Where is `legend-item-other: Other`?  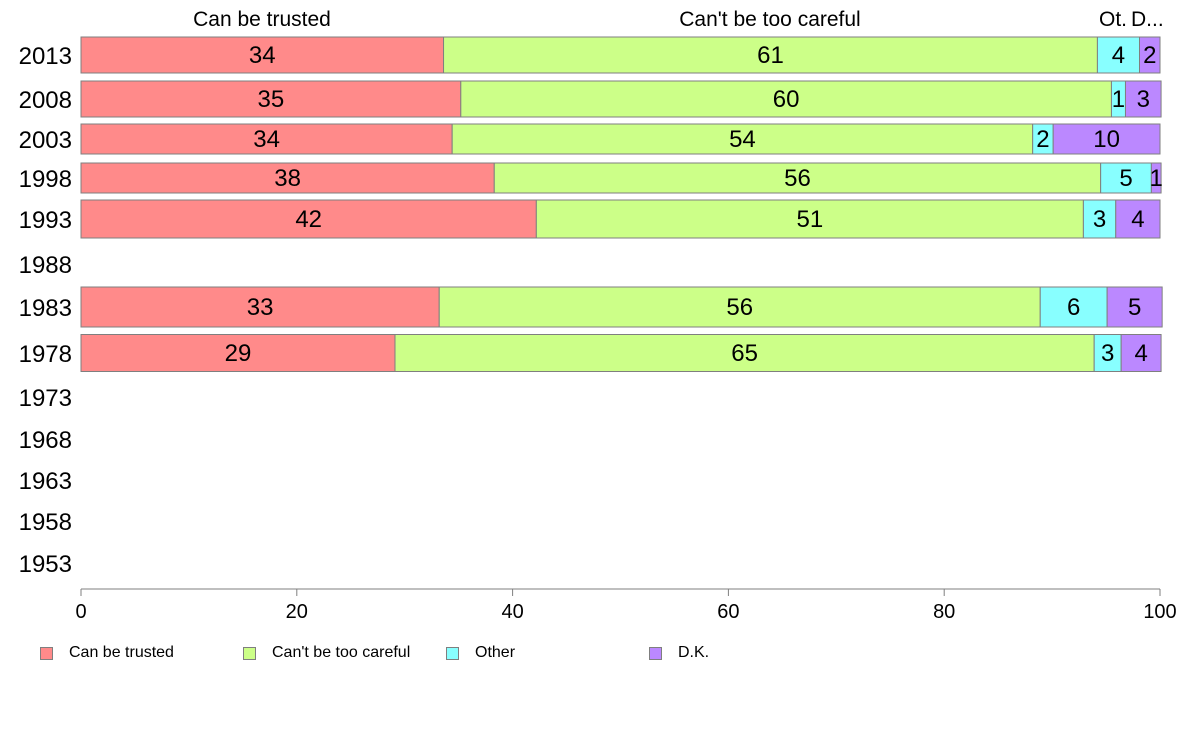
legend-item-other: Other is located at coordinates (480, 653).